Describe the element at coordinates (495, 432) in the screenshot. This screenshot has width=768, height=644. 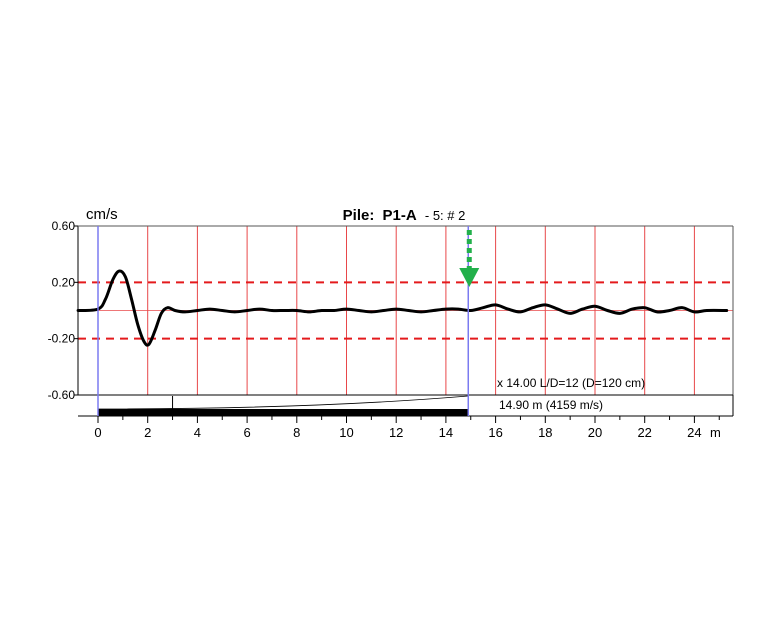
I see `x-tick-label: 16` at that location.